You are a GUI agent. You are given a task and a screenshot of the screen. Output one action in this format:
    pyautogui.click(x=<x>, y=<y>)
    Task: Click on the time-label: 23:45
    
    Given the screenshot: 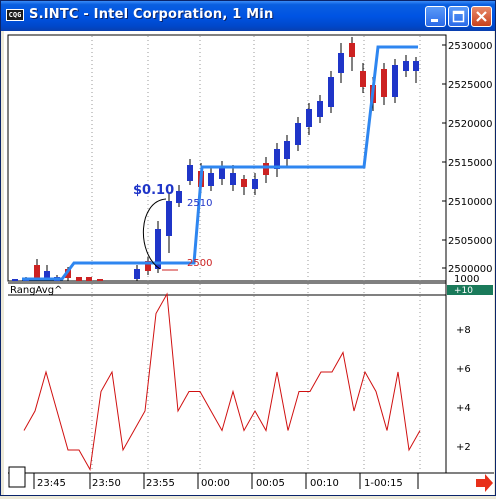 What is the action you would take?
    pyautogui.click(x=51, y=483)
    